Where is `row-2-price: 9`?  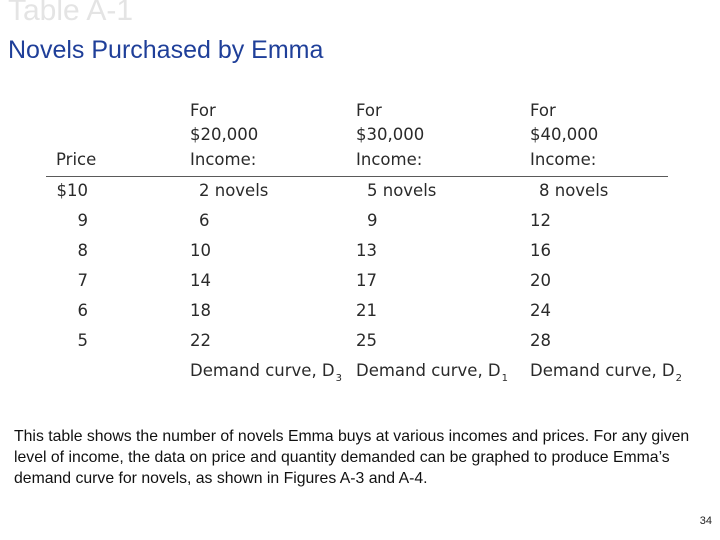 row-2-price: 9 is located at coordinates (83, 220).